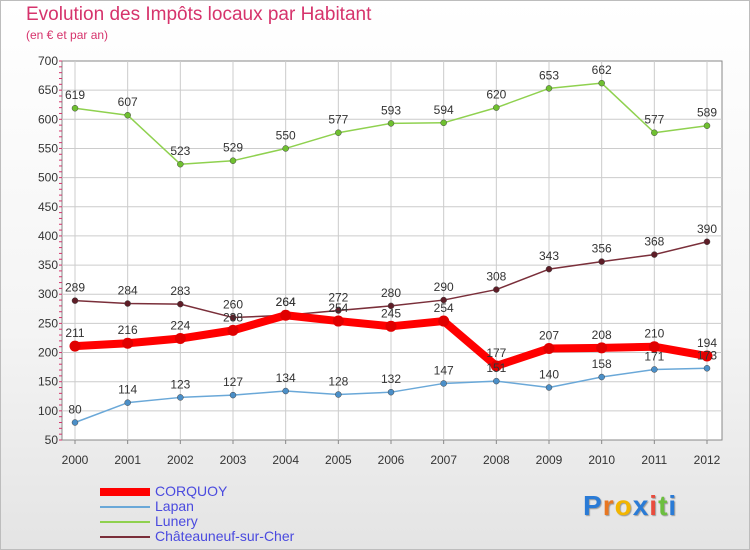 This screenshot has height=550, width=750. I want to click on data-label: 80, so click(75, 410).